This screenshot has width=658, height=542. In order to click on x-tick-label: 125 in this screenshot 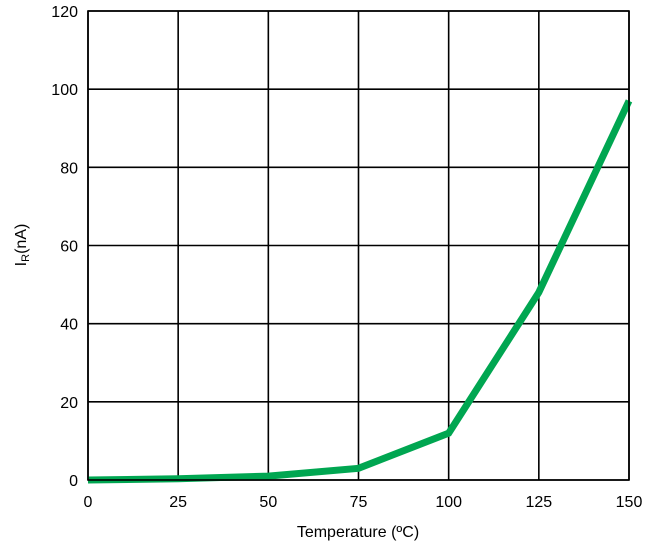, I will do `click(538, 502)`.